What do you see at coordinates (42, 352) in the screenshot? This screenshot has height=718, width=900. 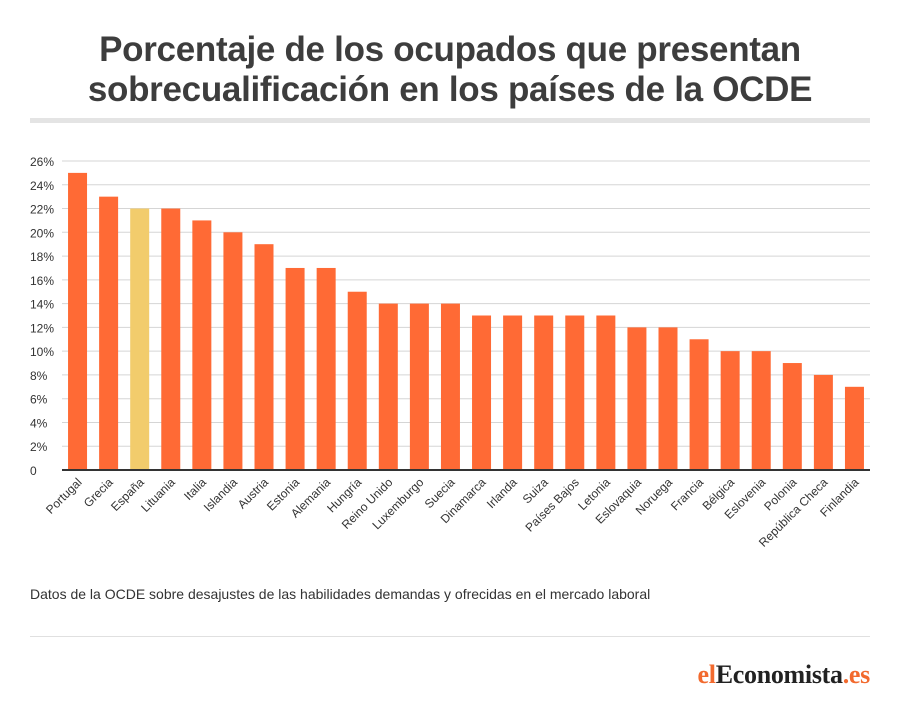 I see `y-tick-label: 10%` at bounding box center [42, 352].